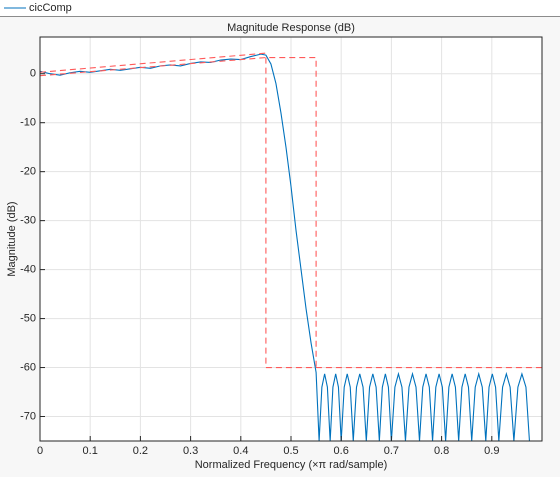 This screenshot has height=477, width=560. I want to click on x-tick-label: 0.5, so click(290, 451).